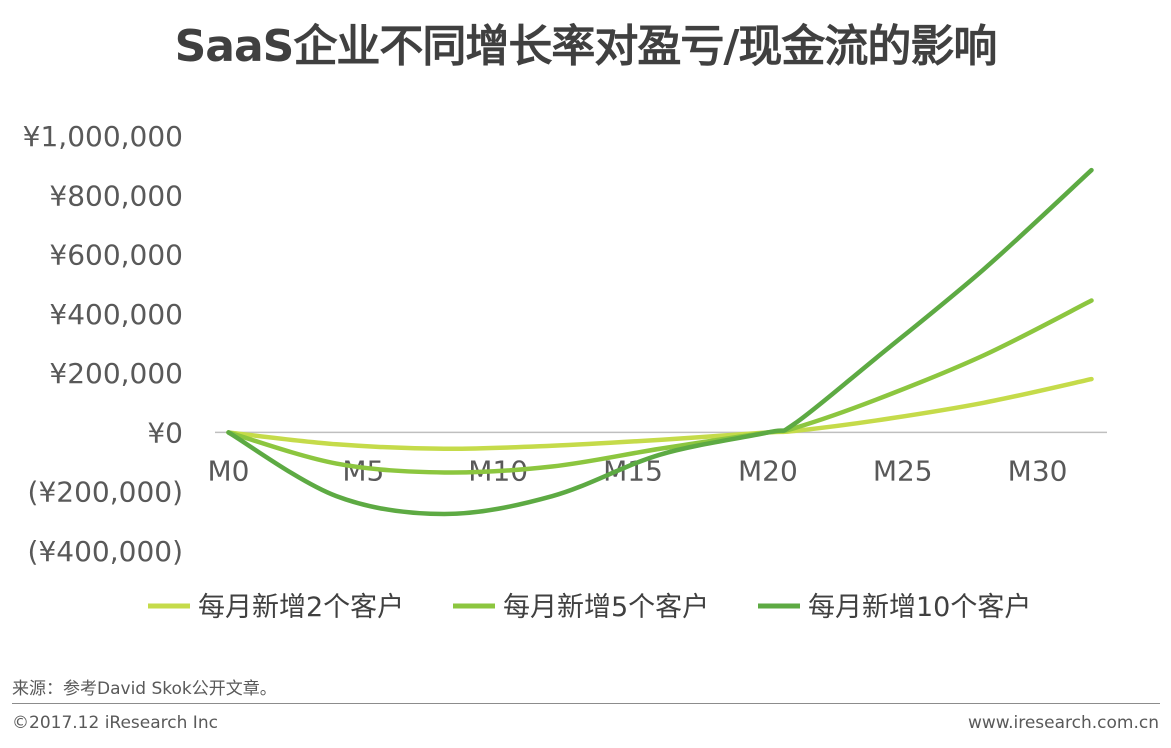 The image size is (1171, 748). I want to click on footer-divider, so click(586, 703).